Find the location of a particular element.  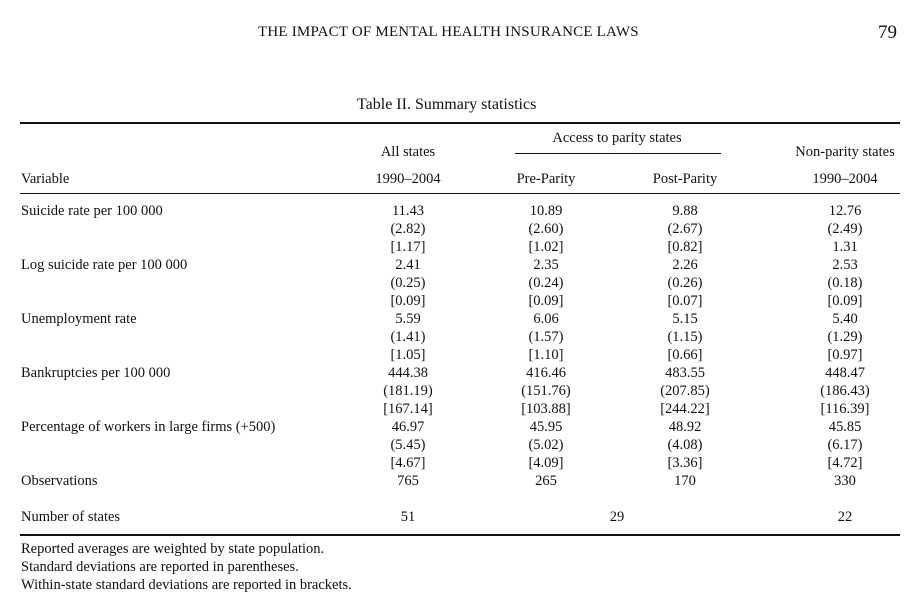

table-cell: 46.97 is located at coordinates (408, 427).